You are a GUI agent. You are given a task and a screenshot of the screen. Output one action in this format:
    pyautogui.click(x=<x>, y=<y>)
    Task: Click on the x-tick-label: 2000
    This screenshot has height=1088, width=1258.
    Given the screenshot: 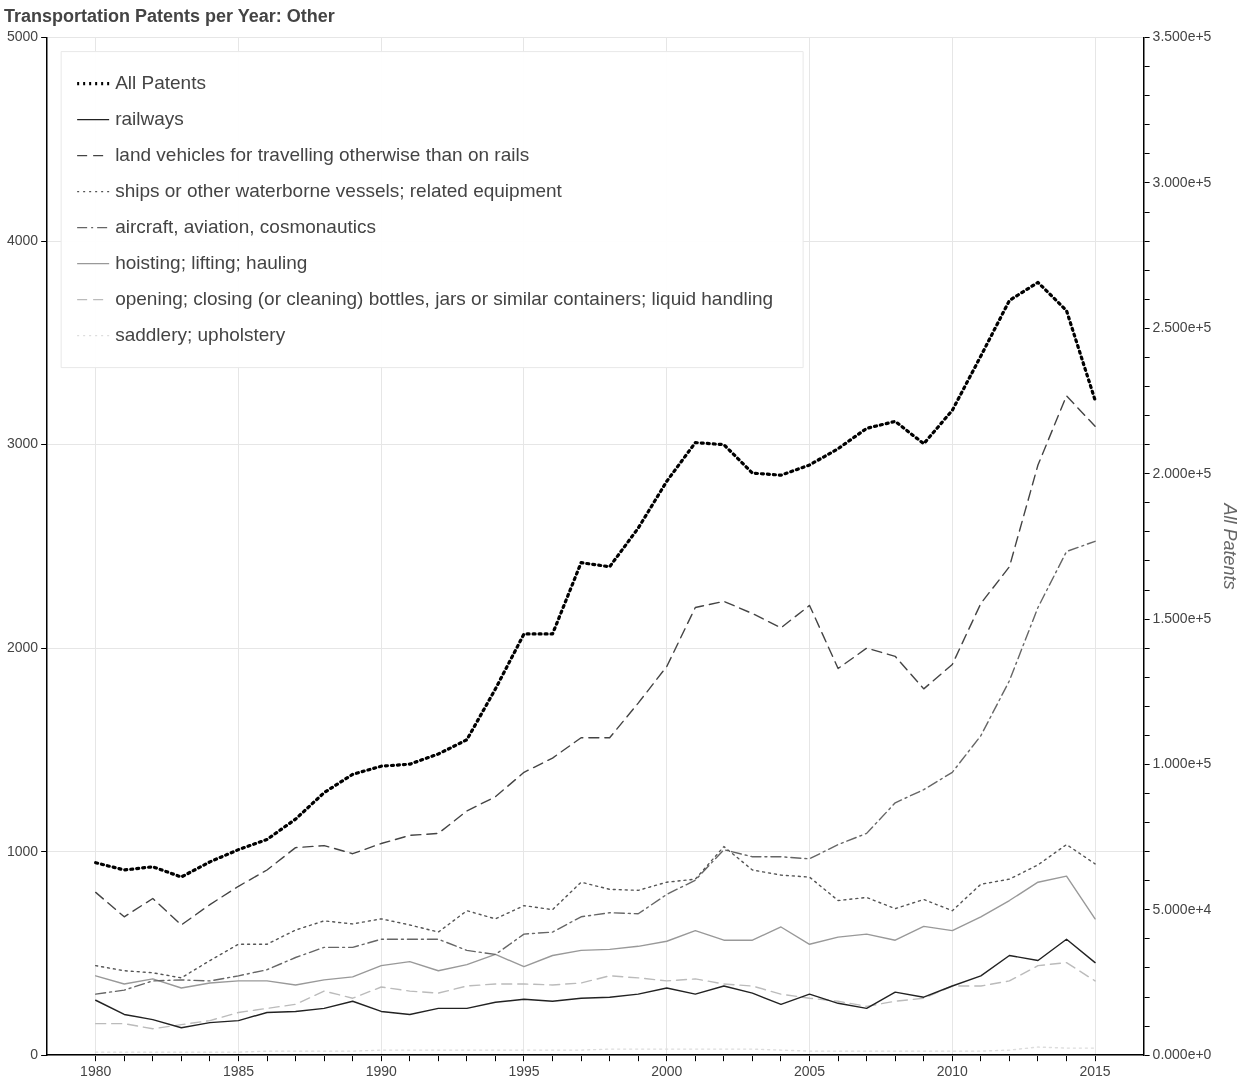 What is the action you would take?
    pyautogui.click(x=667, y=1071)
    